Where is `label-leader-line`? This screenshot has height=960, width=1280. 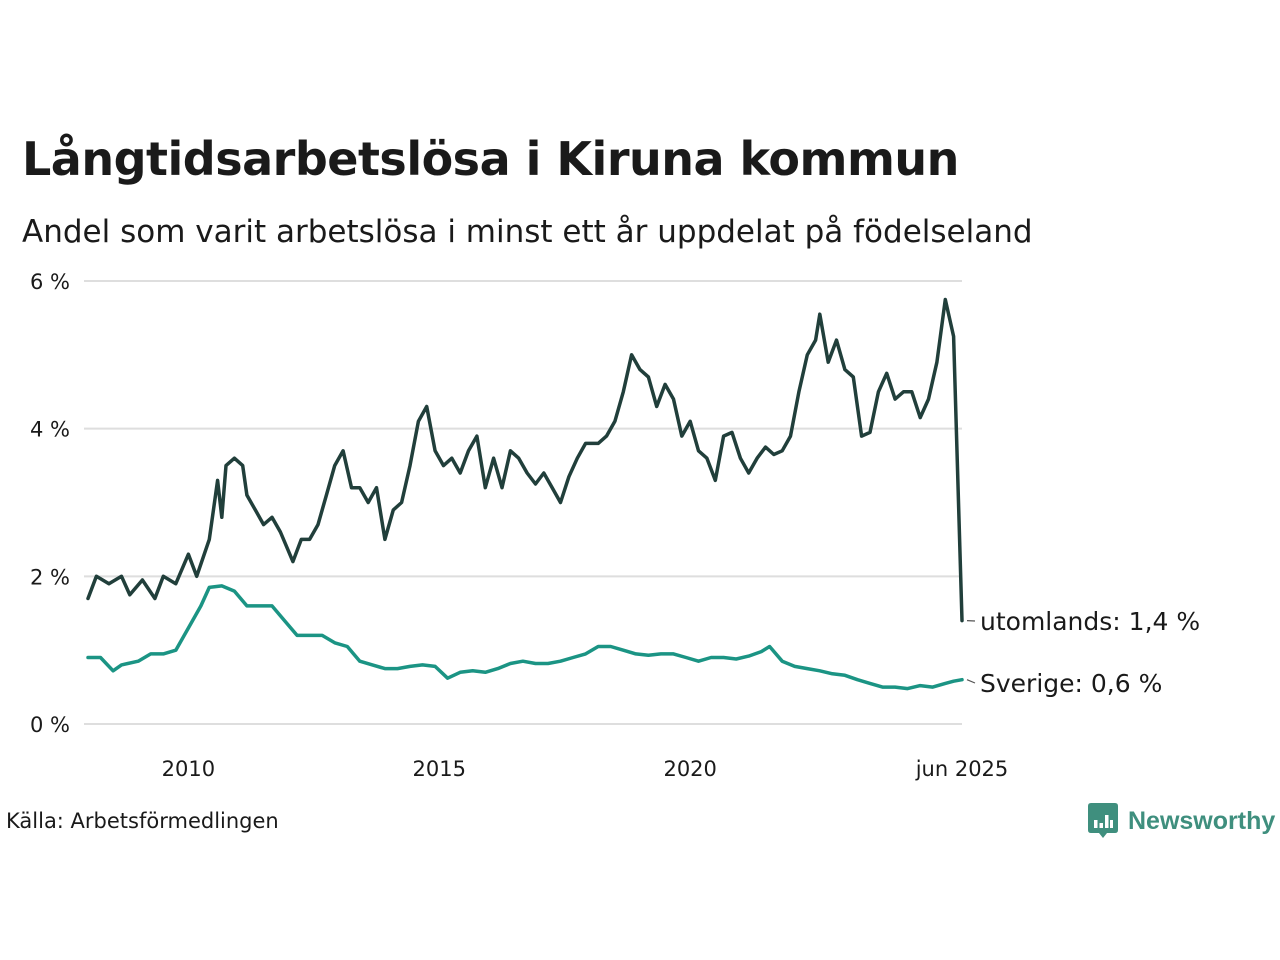
label-leader-line is located at coordinates (971, 681).